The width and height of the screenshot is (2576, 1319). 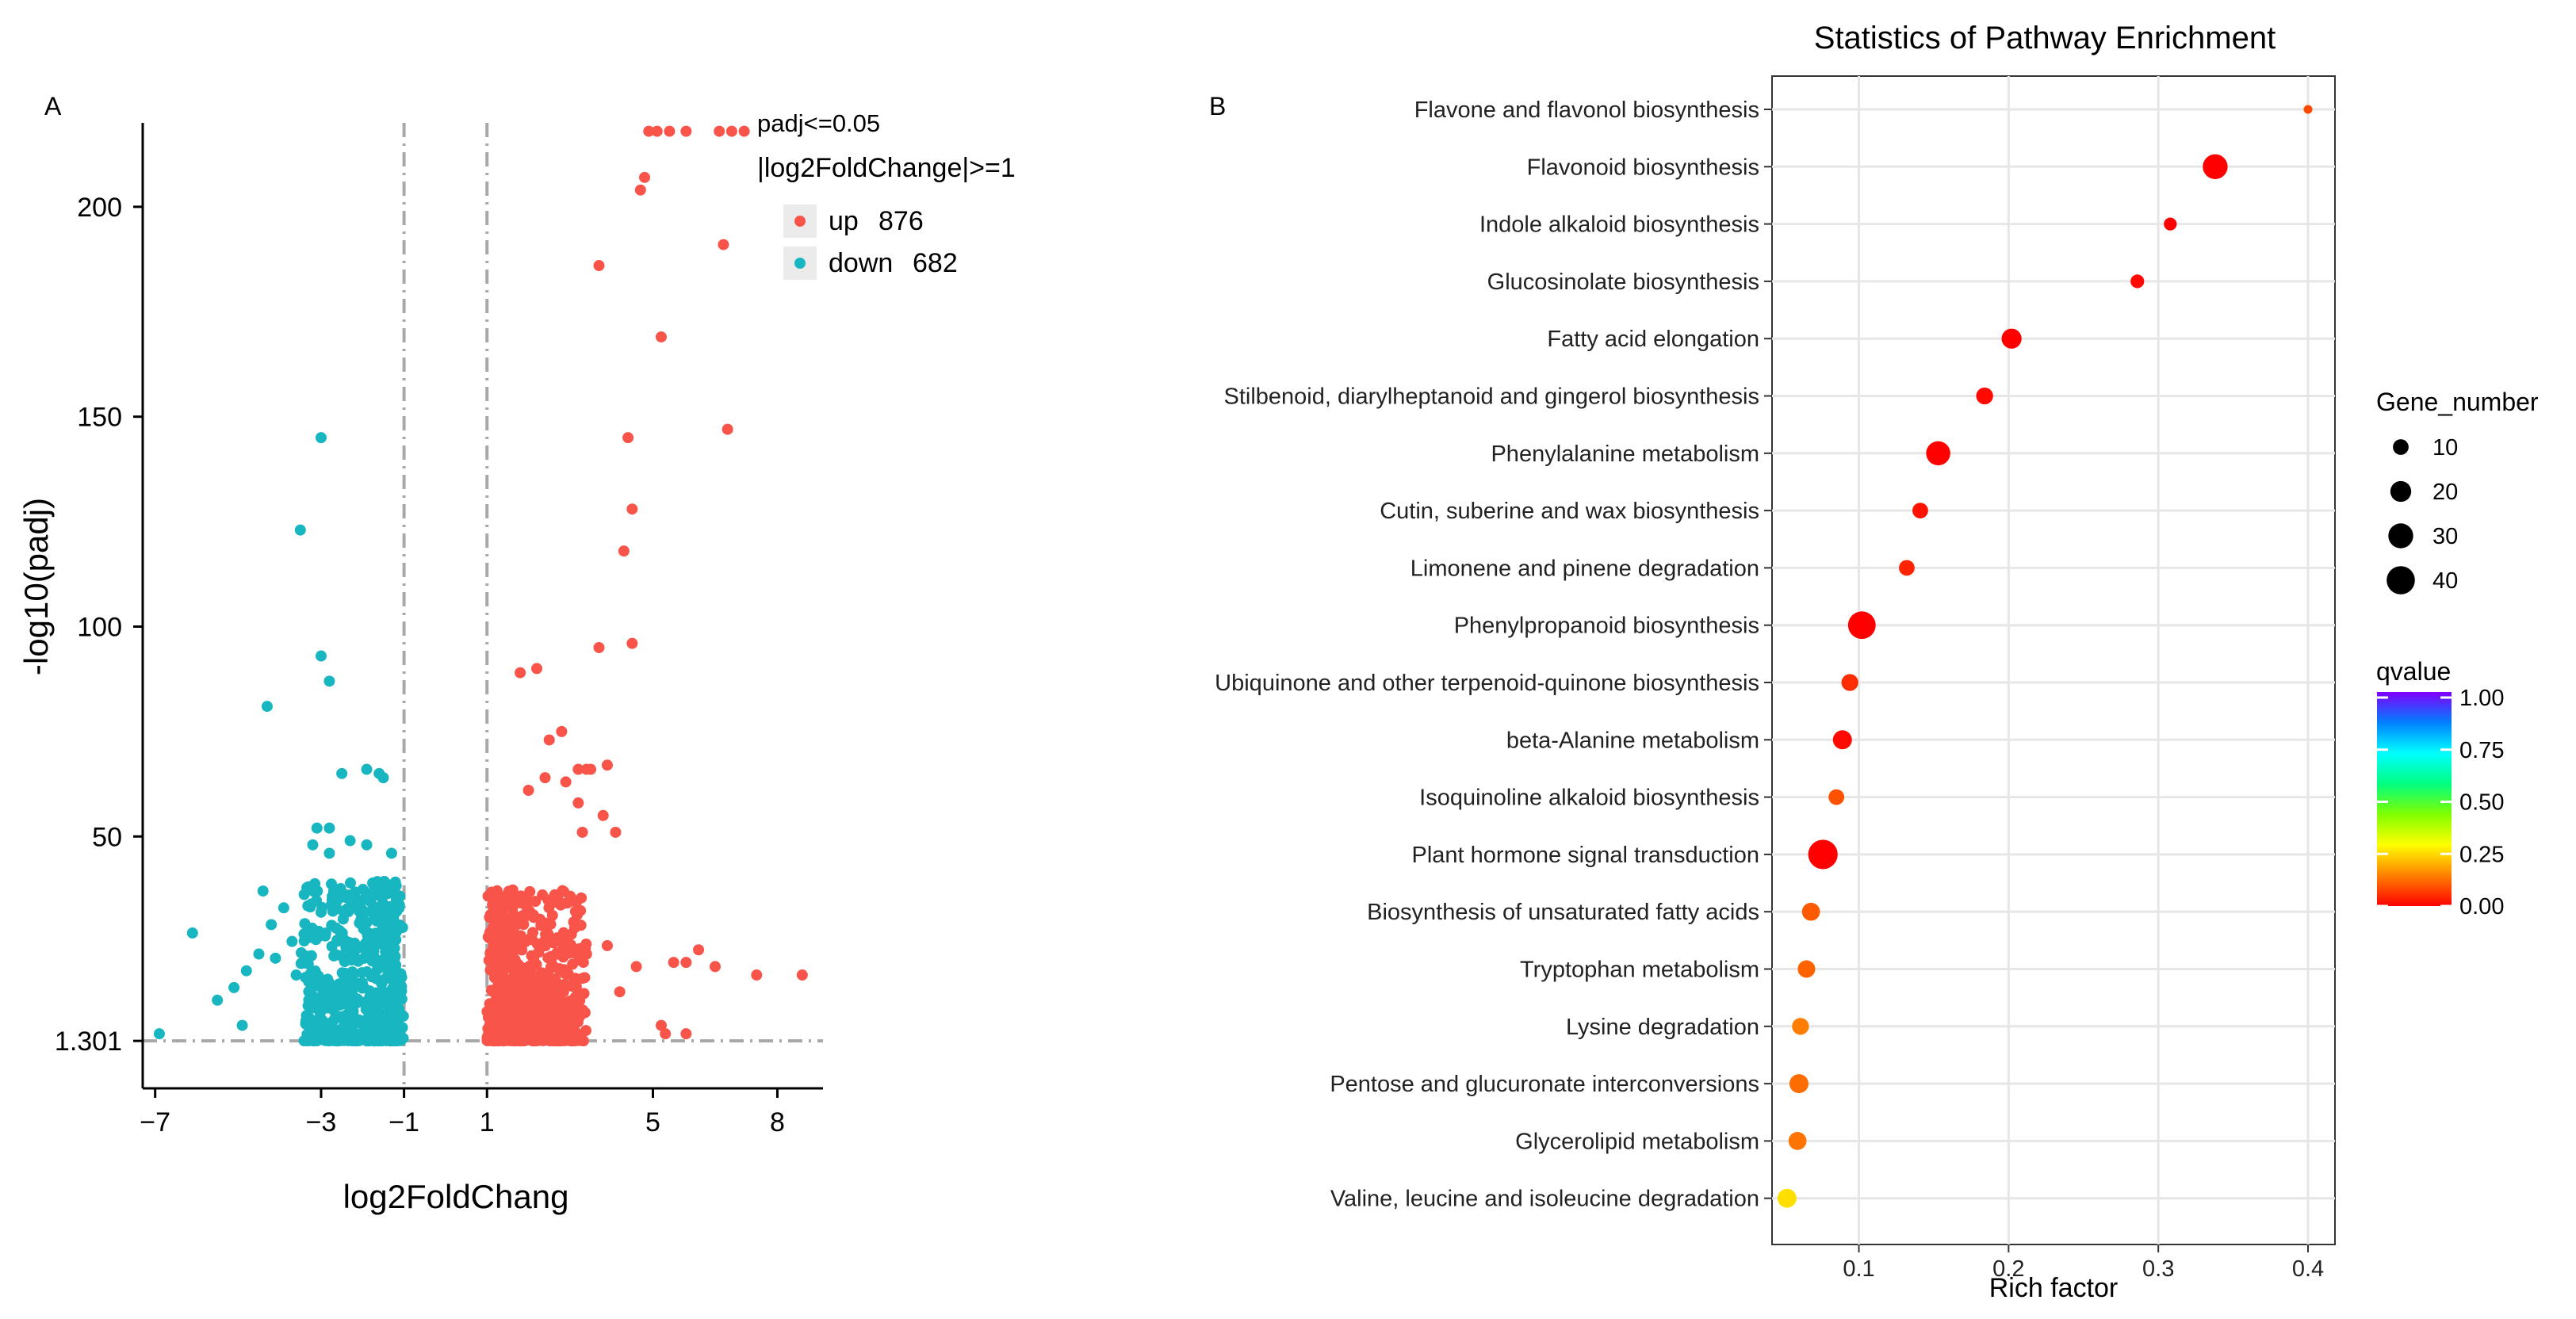 I want to click on size-legend-key, so click(x=2401, y=447).